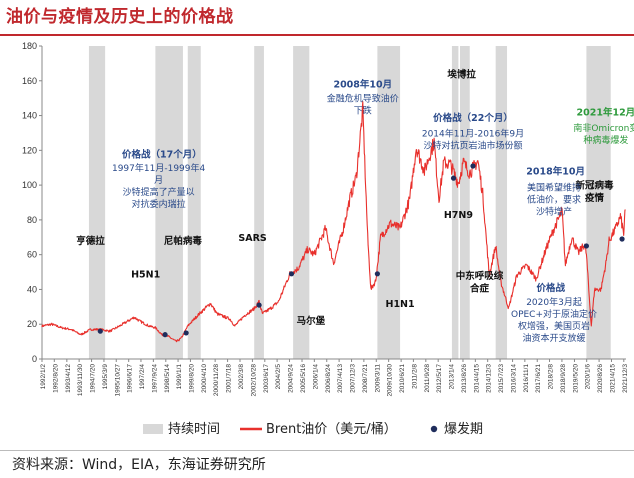 This screenshot has width=634, height=478. What do you see at coordinates (363, 111) in the screenshot?
I see `chart-annotation: 下跌` at bounding box center [363, 111].